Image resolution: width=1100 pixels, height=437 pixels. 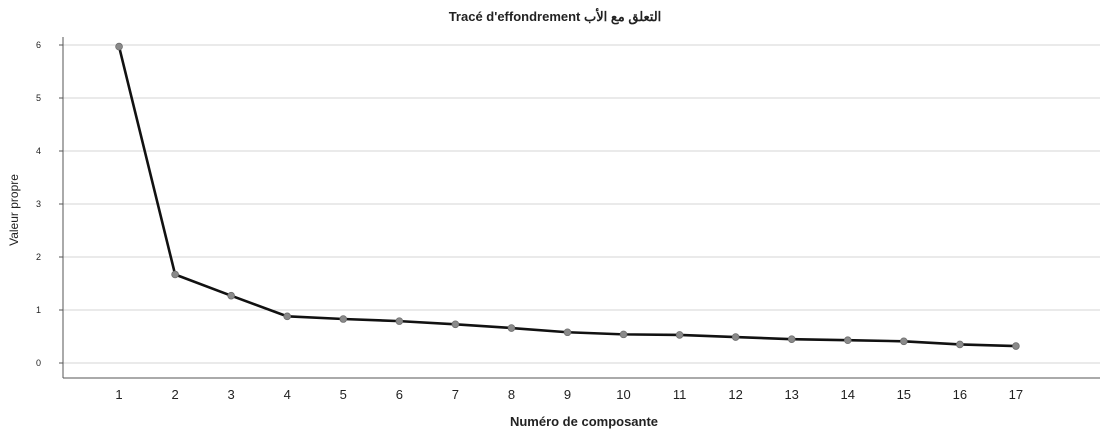 What do you see at coordinates (960, 394) in the screenshot?
I see `x-tick-label-16: 16` at bounding box center [960, 394].